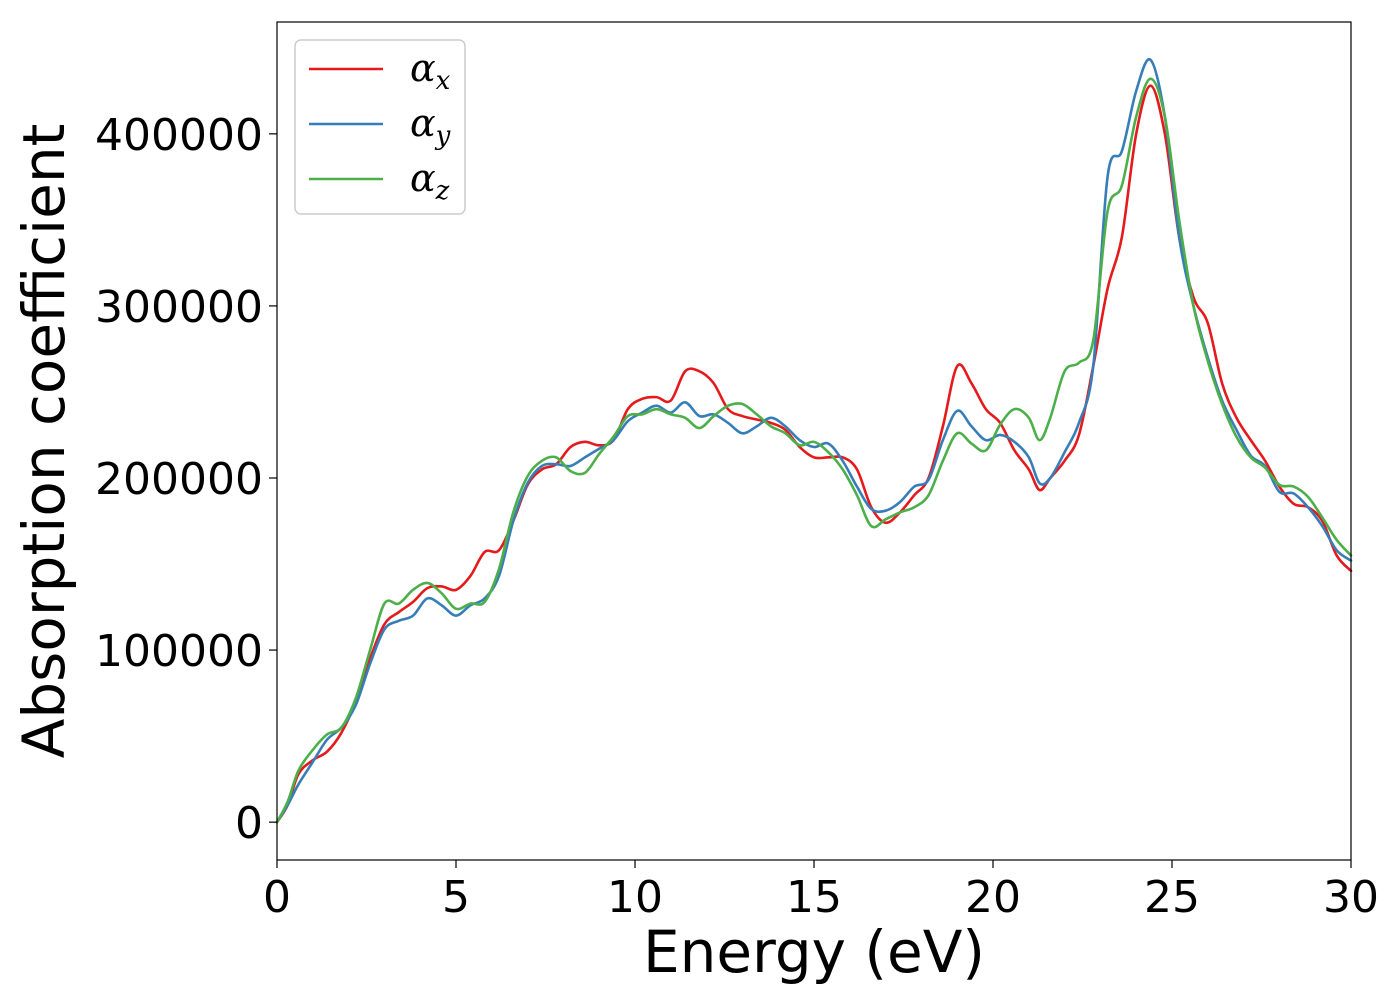 The width and height of the screenshot is (1400, 1000). Describe the element at coordinates (380, 127) in the screenshot. I see `legend-box` at that location.